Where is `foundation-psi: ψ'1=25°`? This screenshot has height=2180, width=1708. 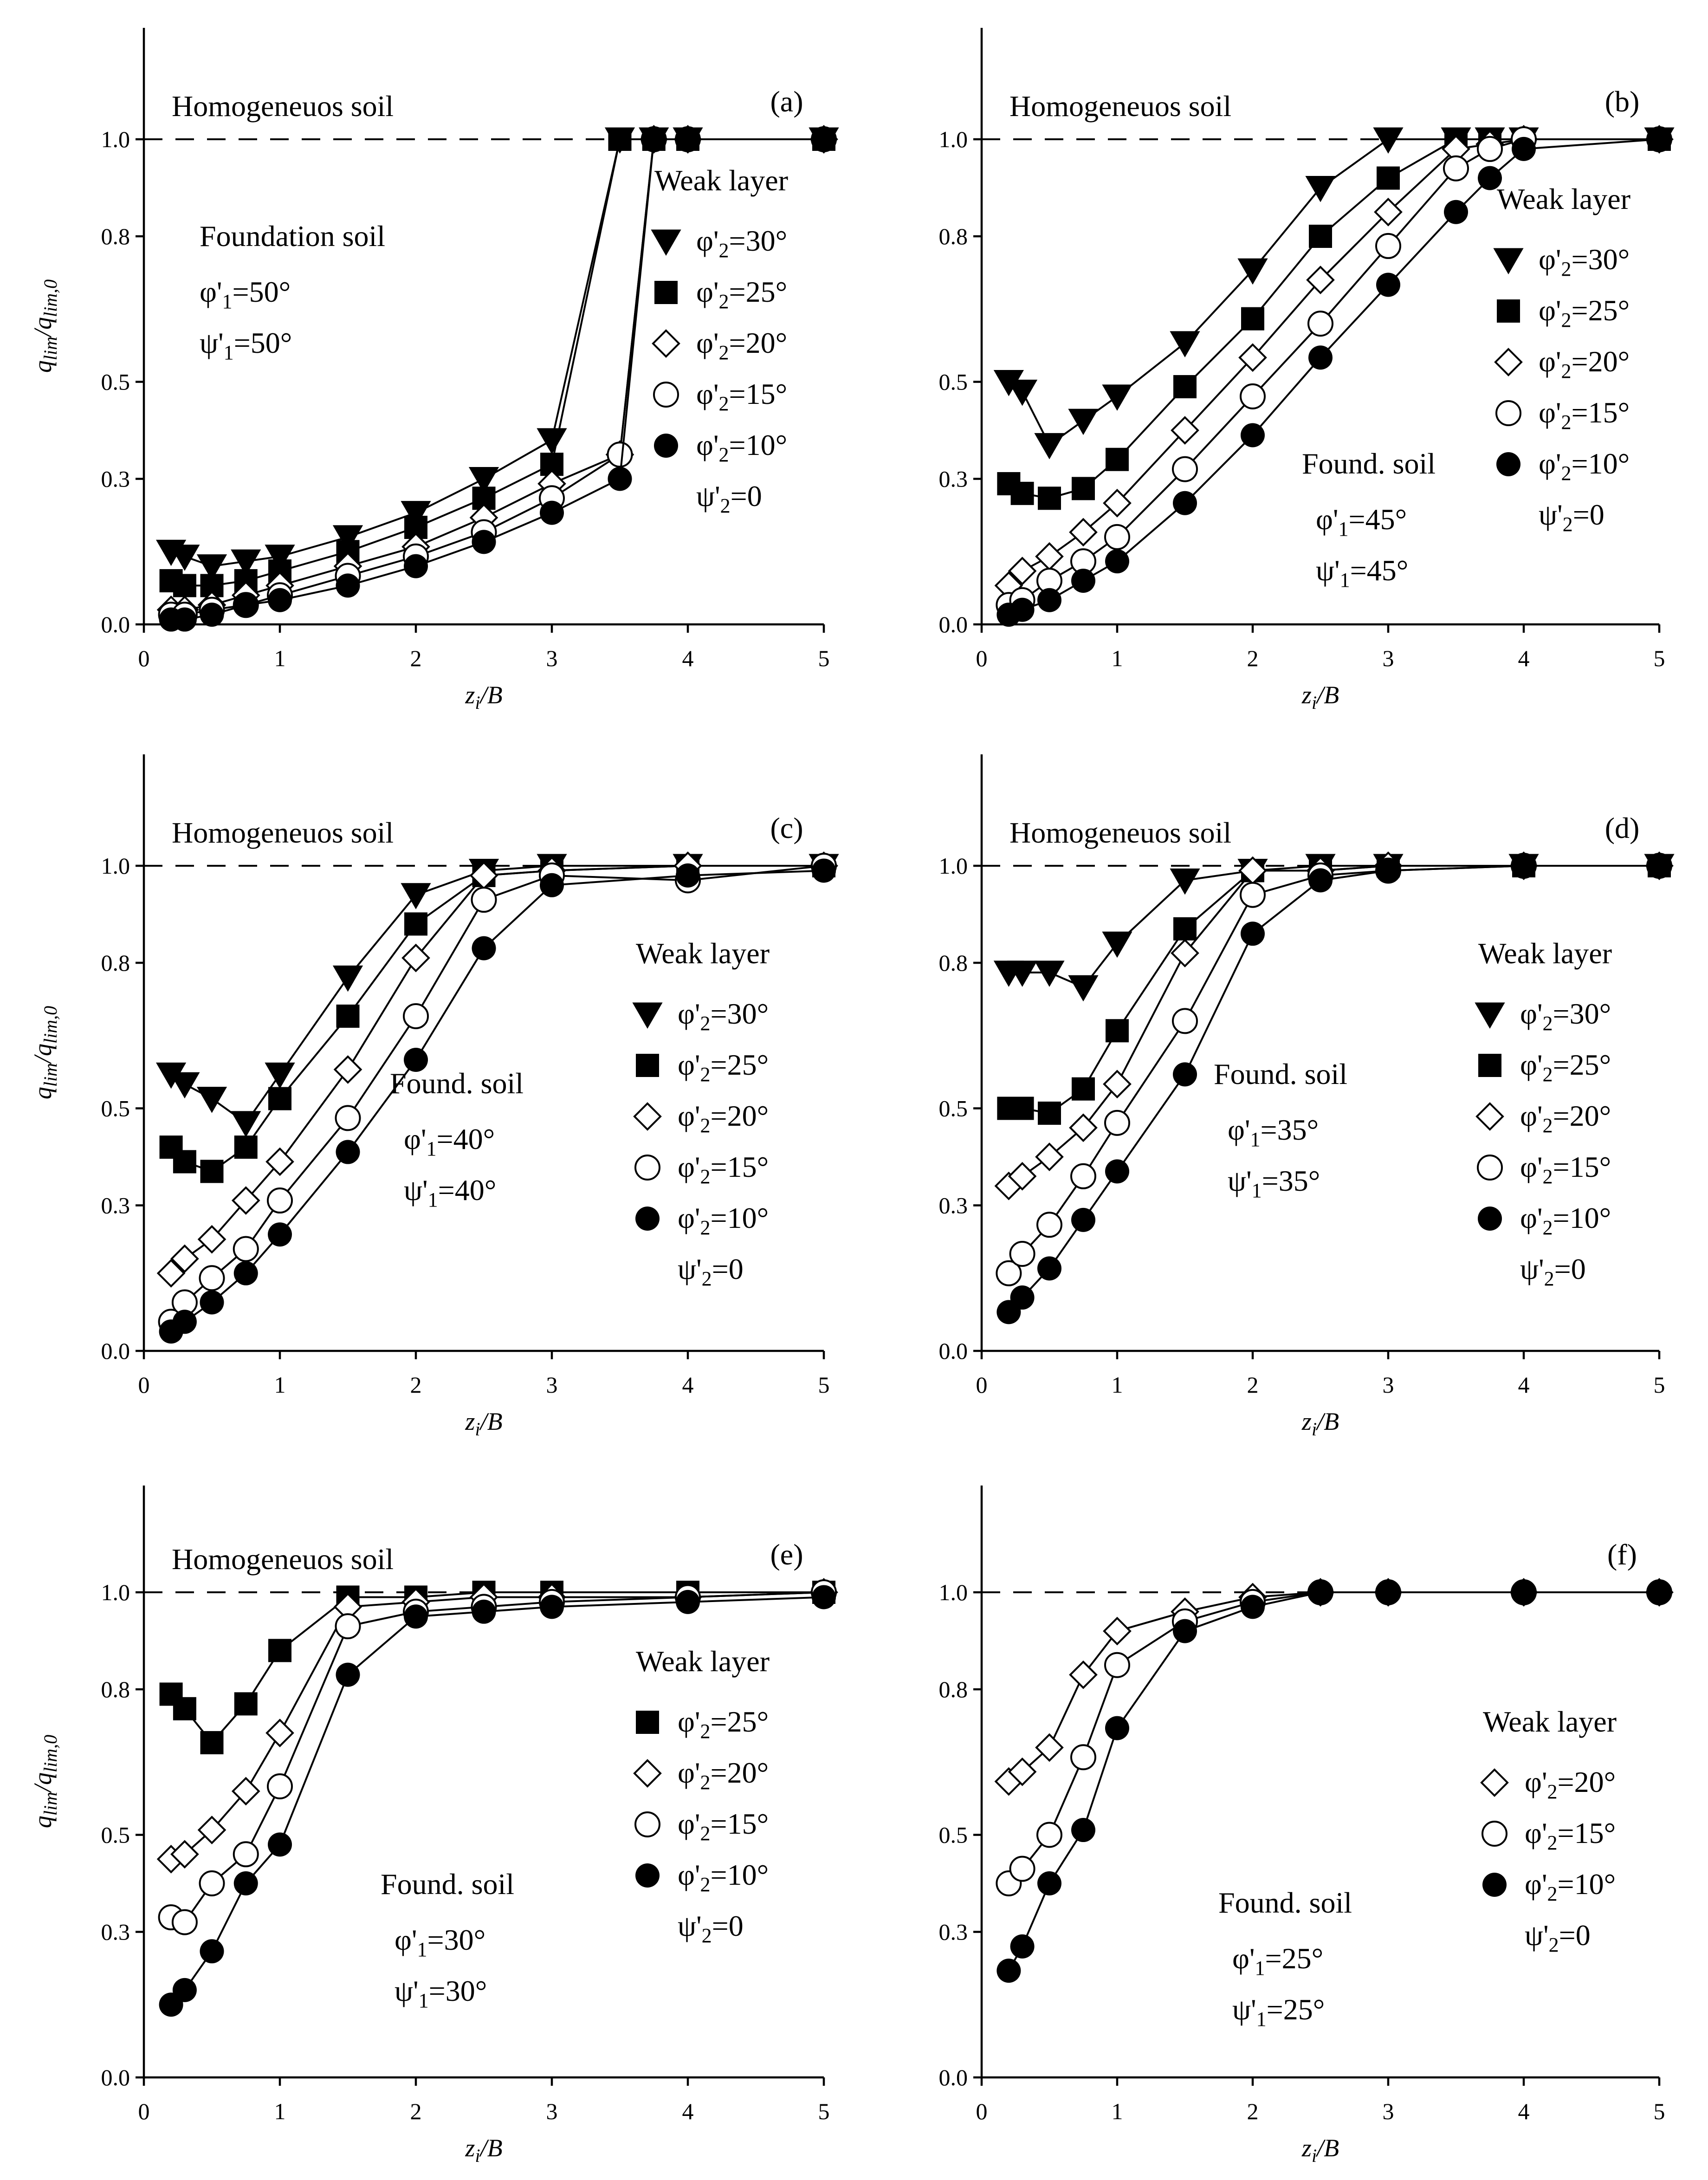
foundation-psi: ψ'1=25° is located at coordinates (1278, 2012).